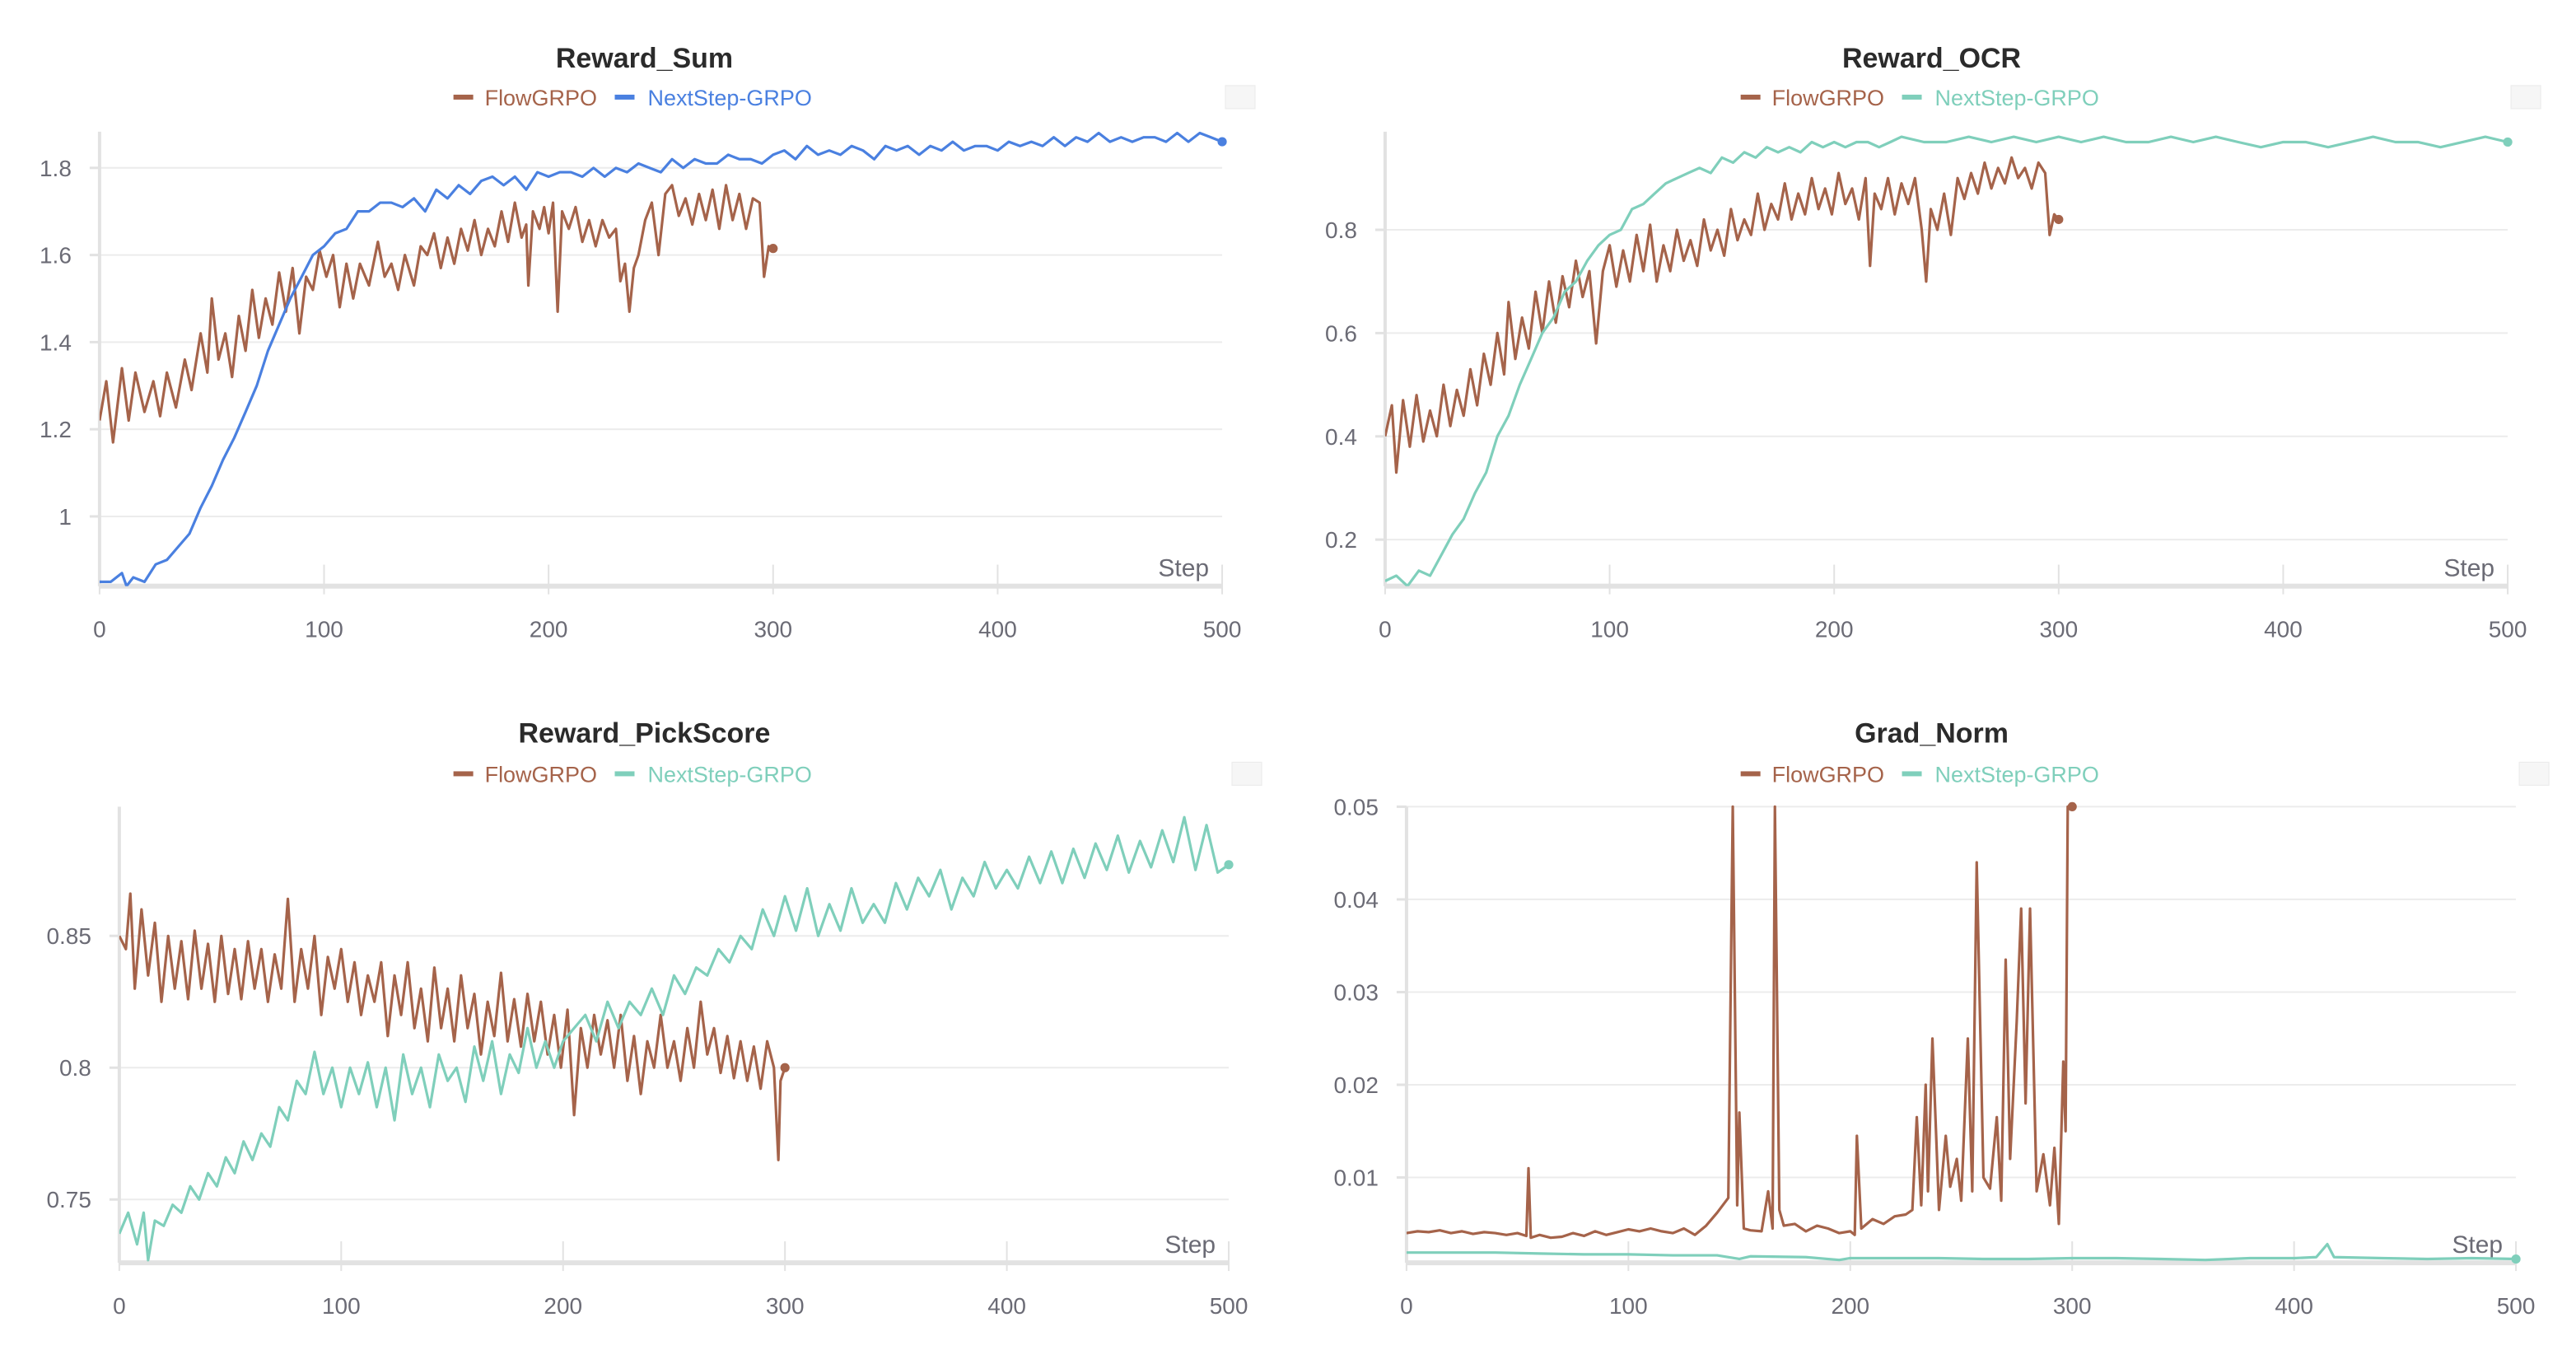 The image size is (2576, 1350). What do you see at coordinates (1355, 1178) in the screenshot?
I see `y-tick-label: 0.01` at bounding box center [1355, 1178].